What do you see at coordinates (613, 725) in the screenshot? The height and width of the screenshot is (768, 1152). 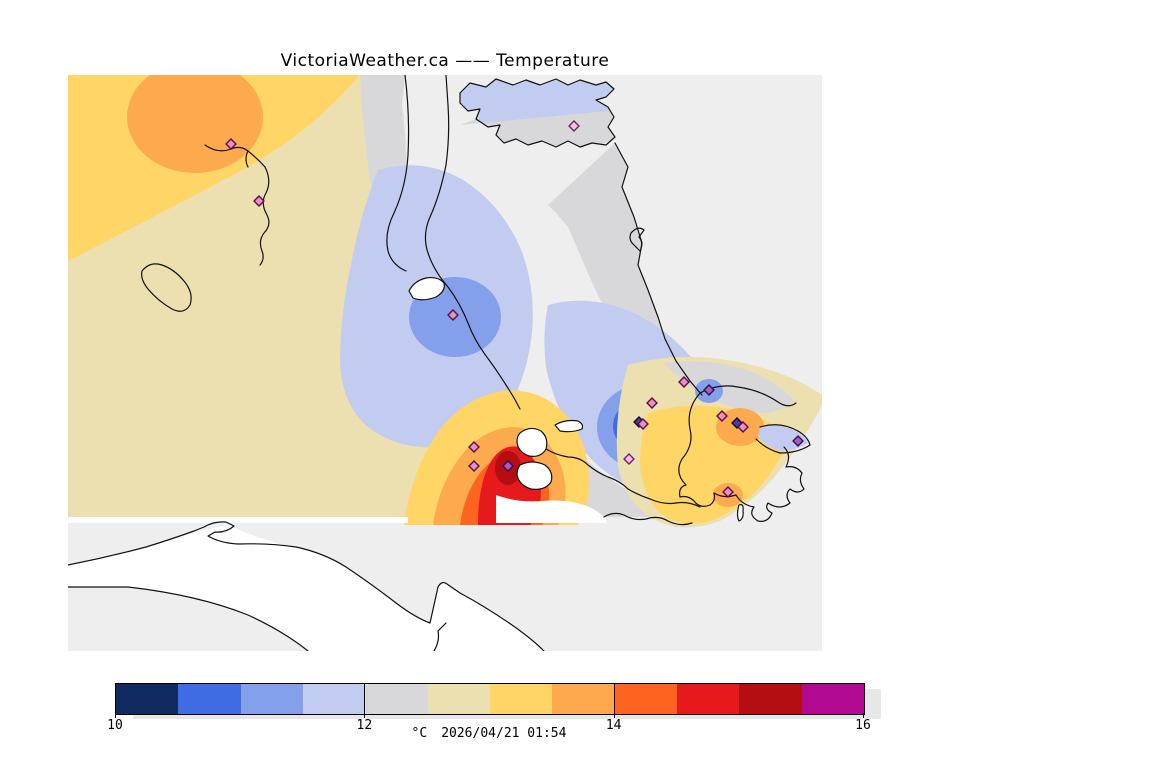 I see `colorbar-tick-label: 14` at bounding box center [613, 725].